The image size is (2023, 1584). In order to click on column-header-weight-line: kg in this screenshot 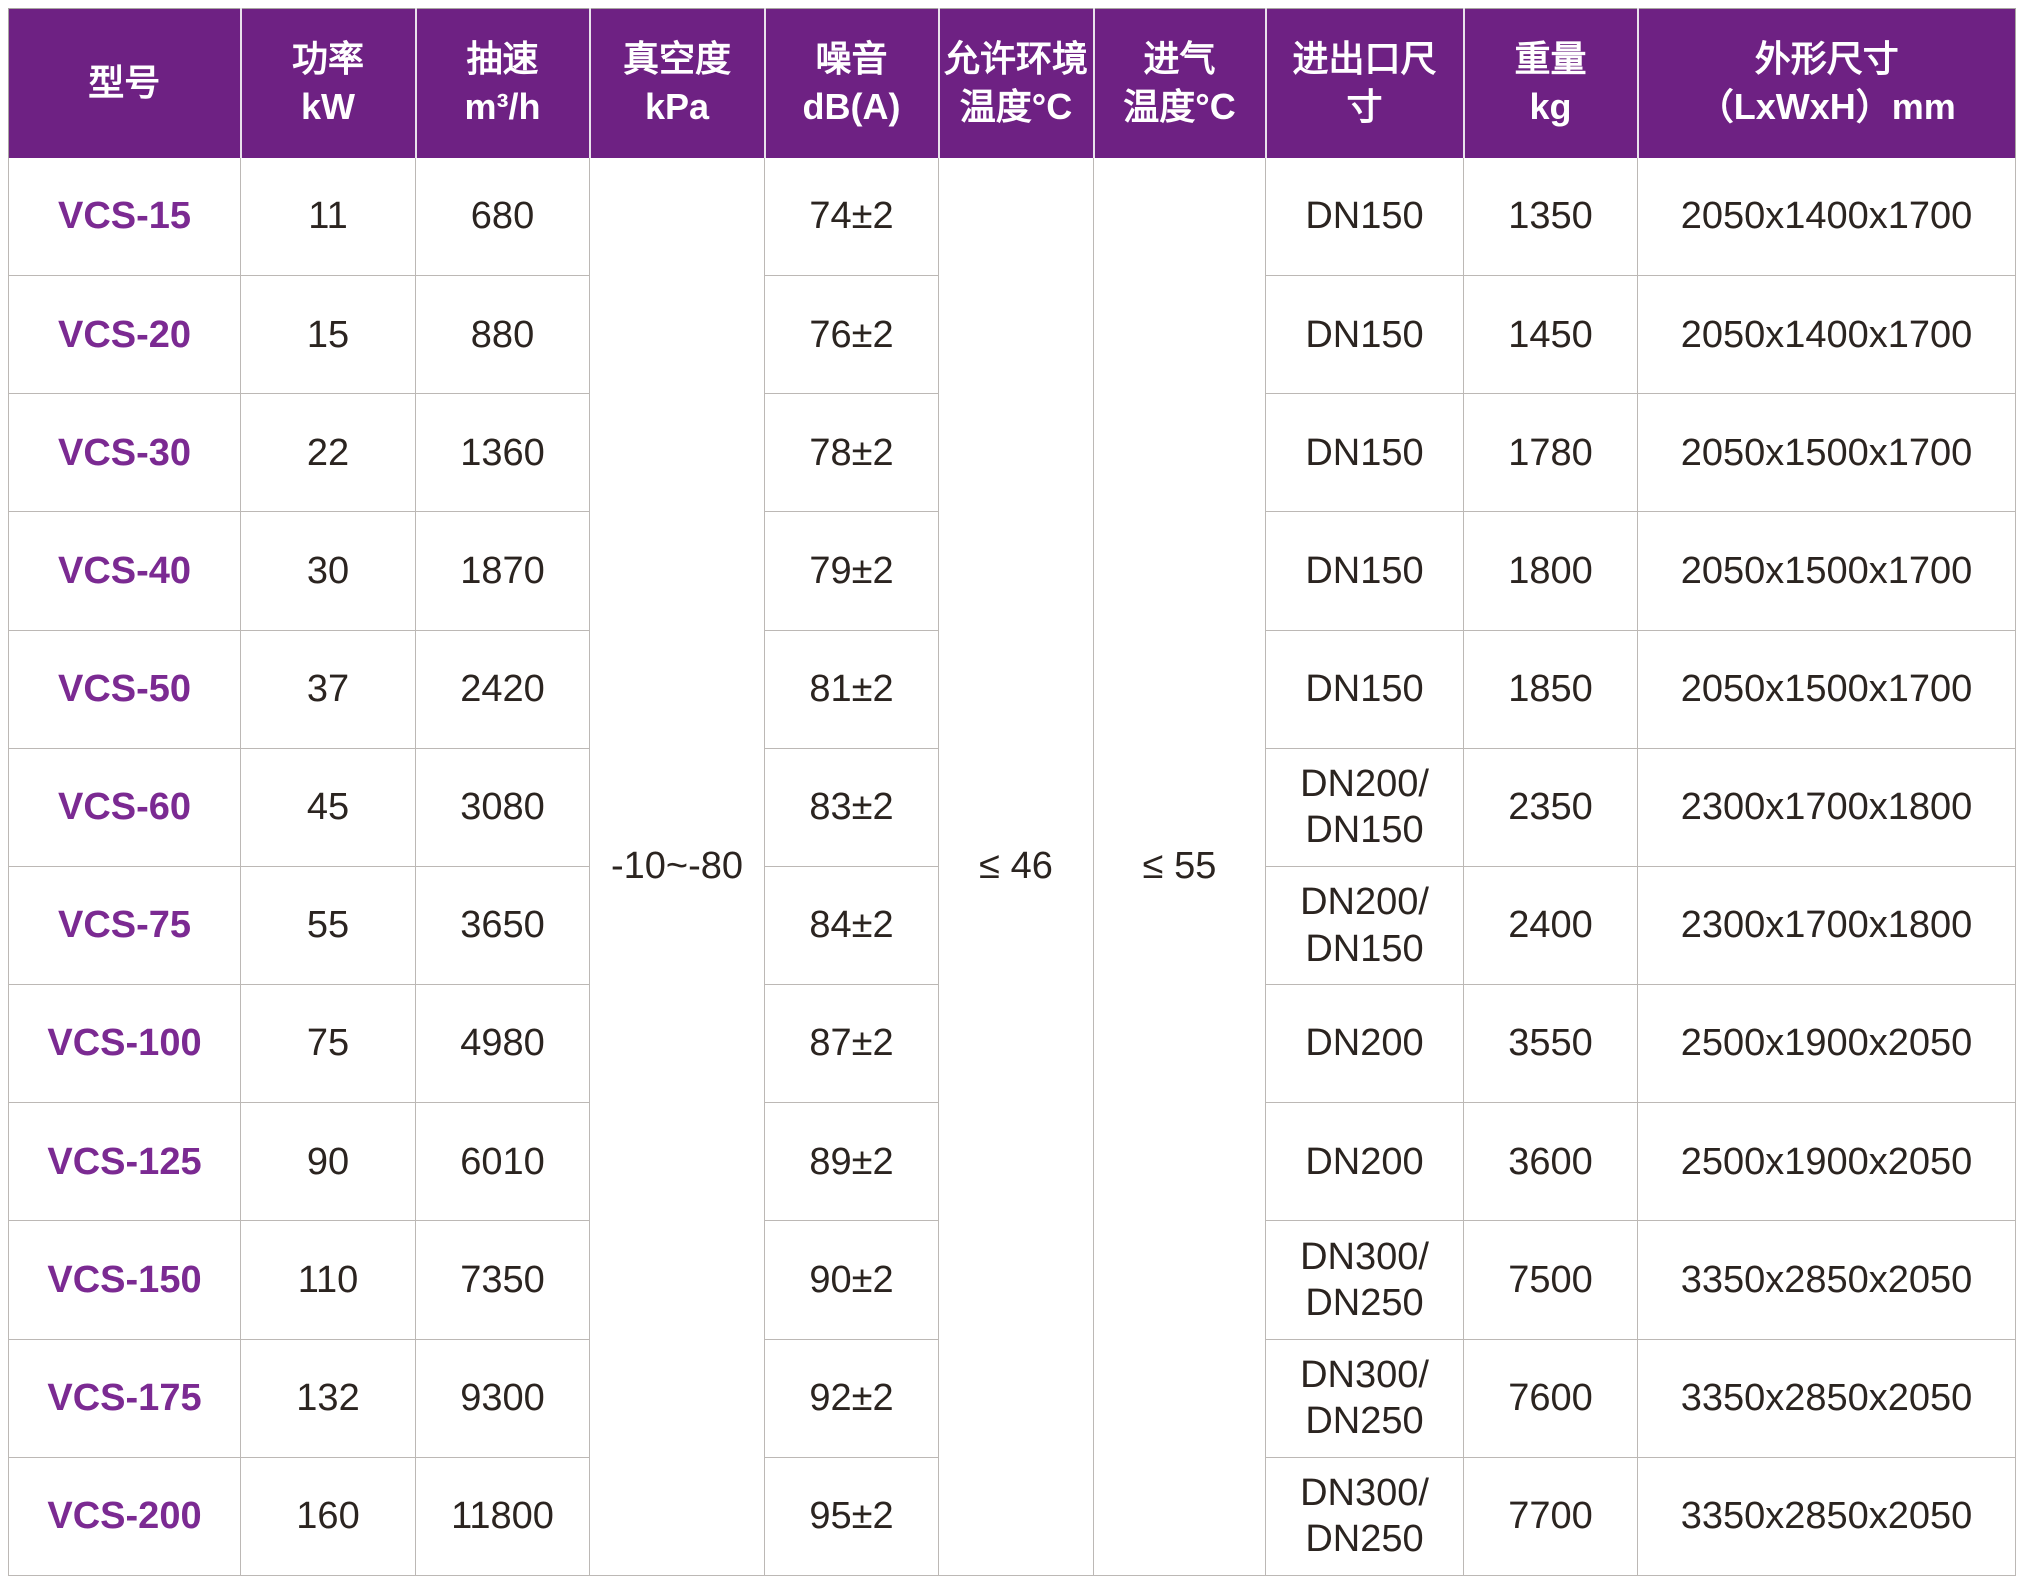, I will do `click(1550, 107)`.